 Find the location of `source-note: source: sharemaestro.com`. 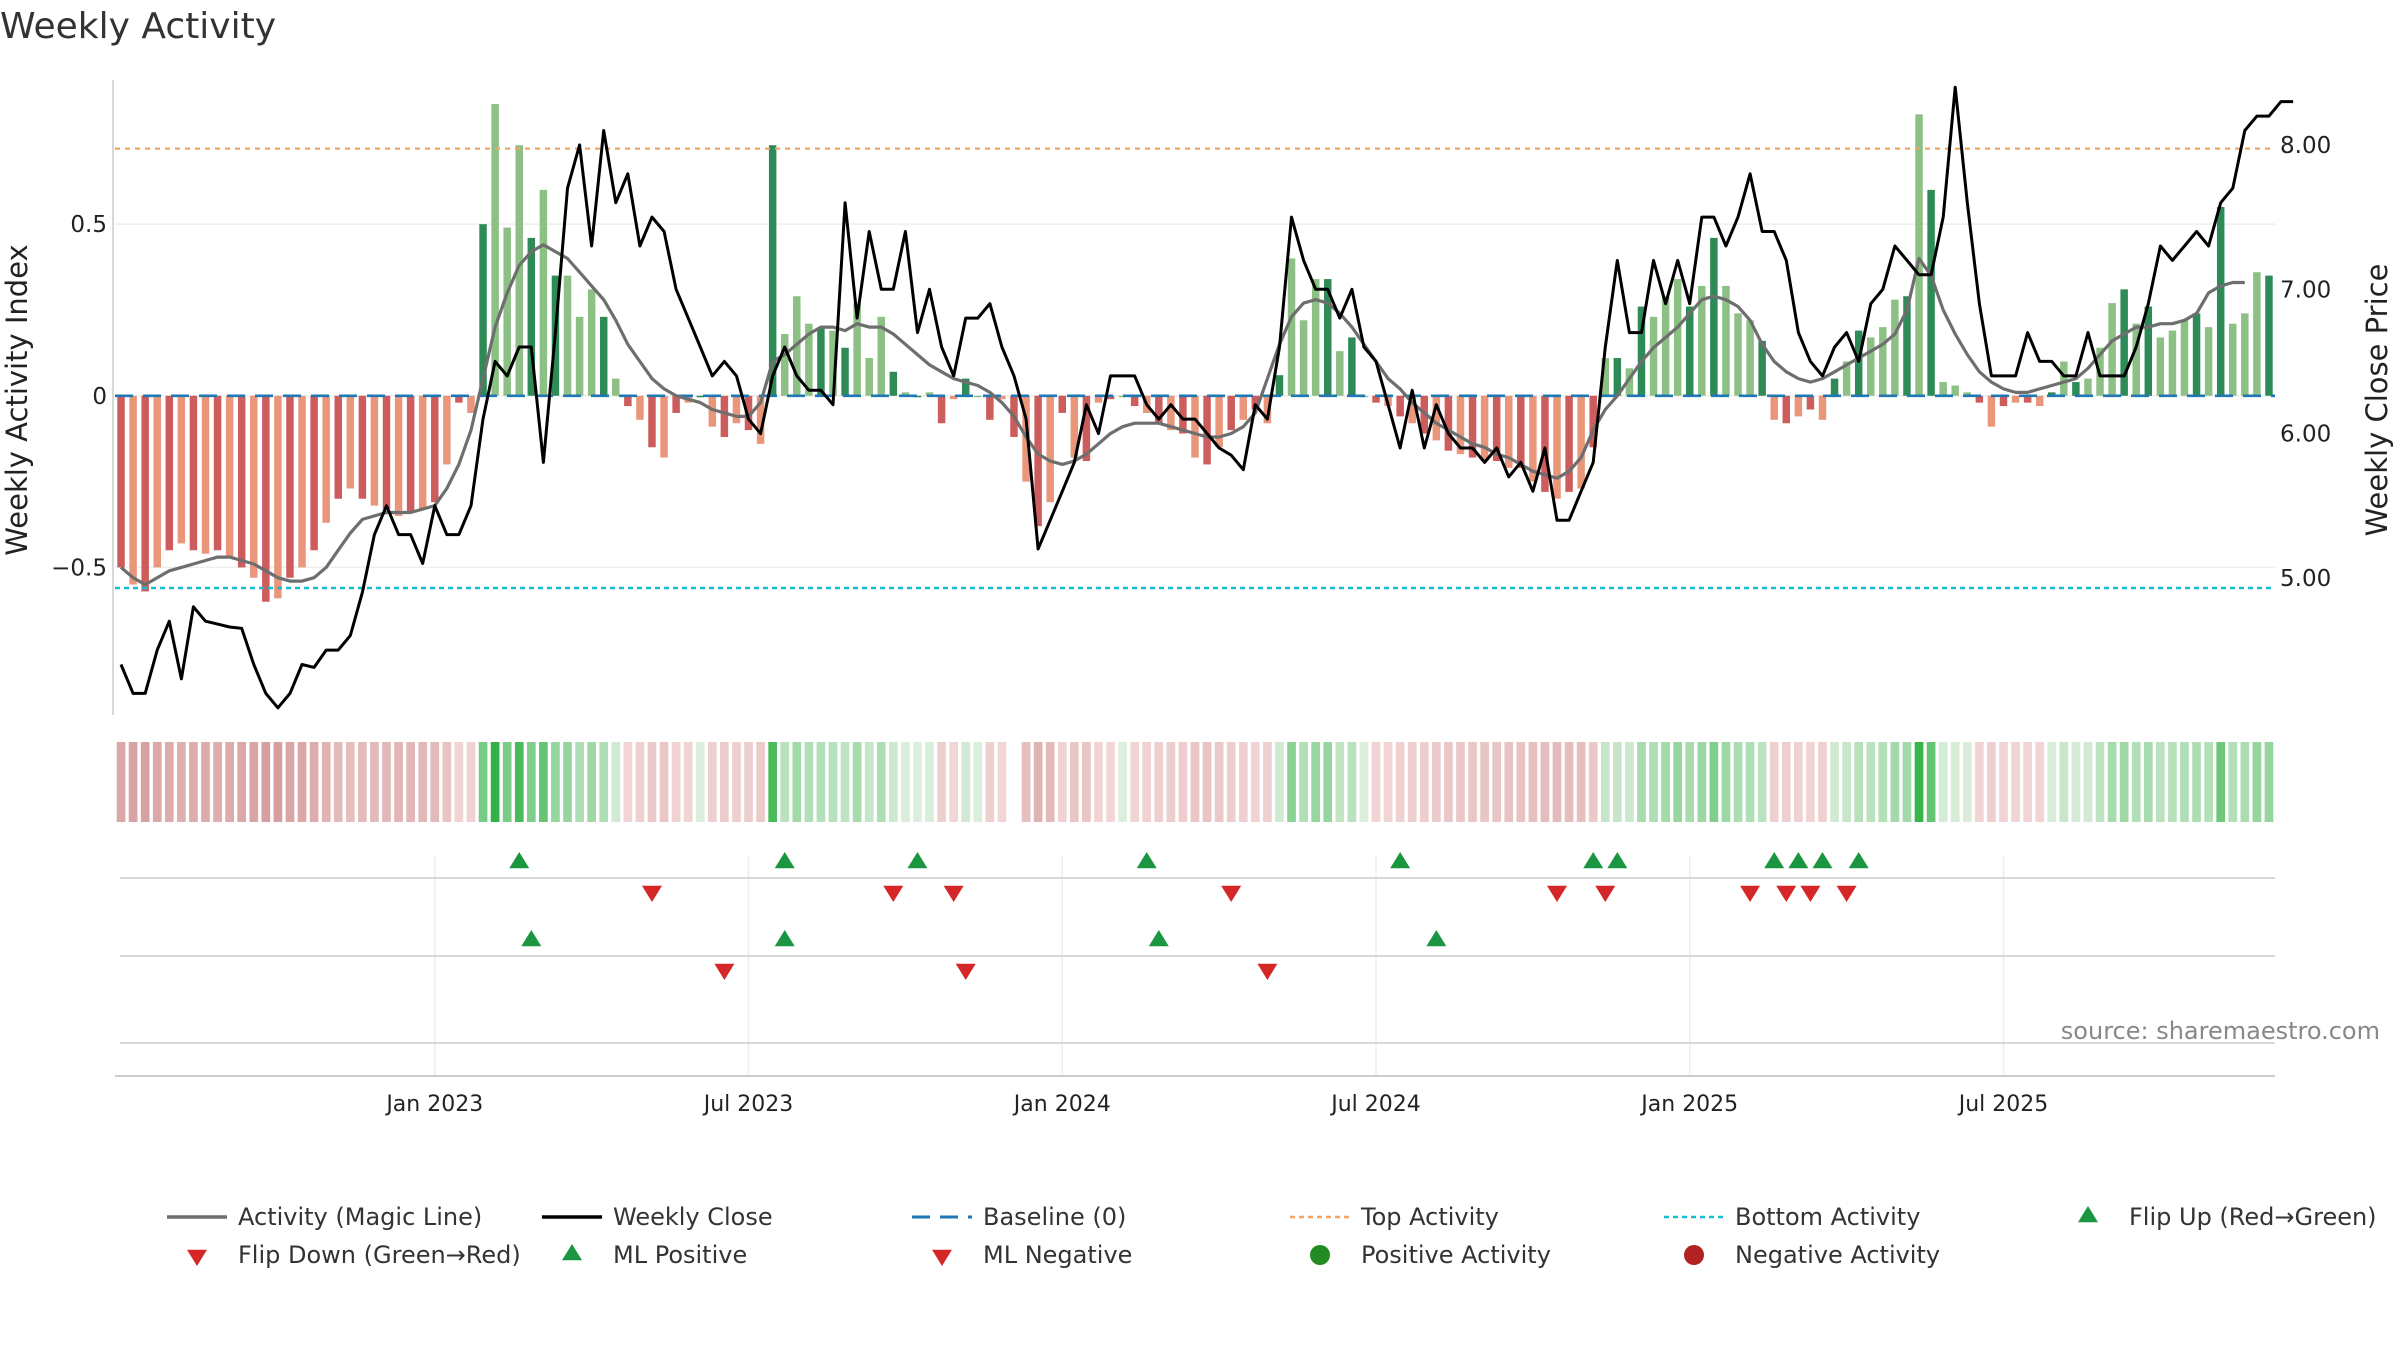

source-note: source: sharemaestro.com is located at coordinates (2220, 1031).